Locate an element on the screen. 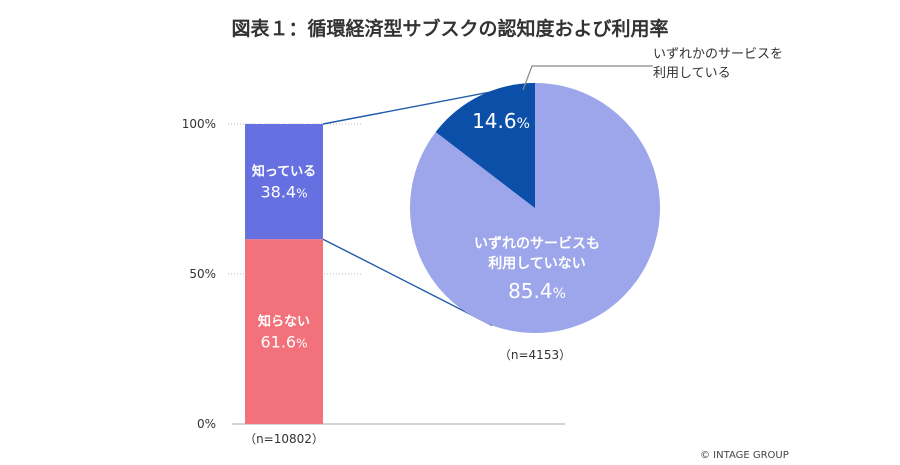 This screenshot has height=465, width=900. bar-segment-label: 知らない is located at coordinates (284, 322).